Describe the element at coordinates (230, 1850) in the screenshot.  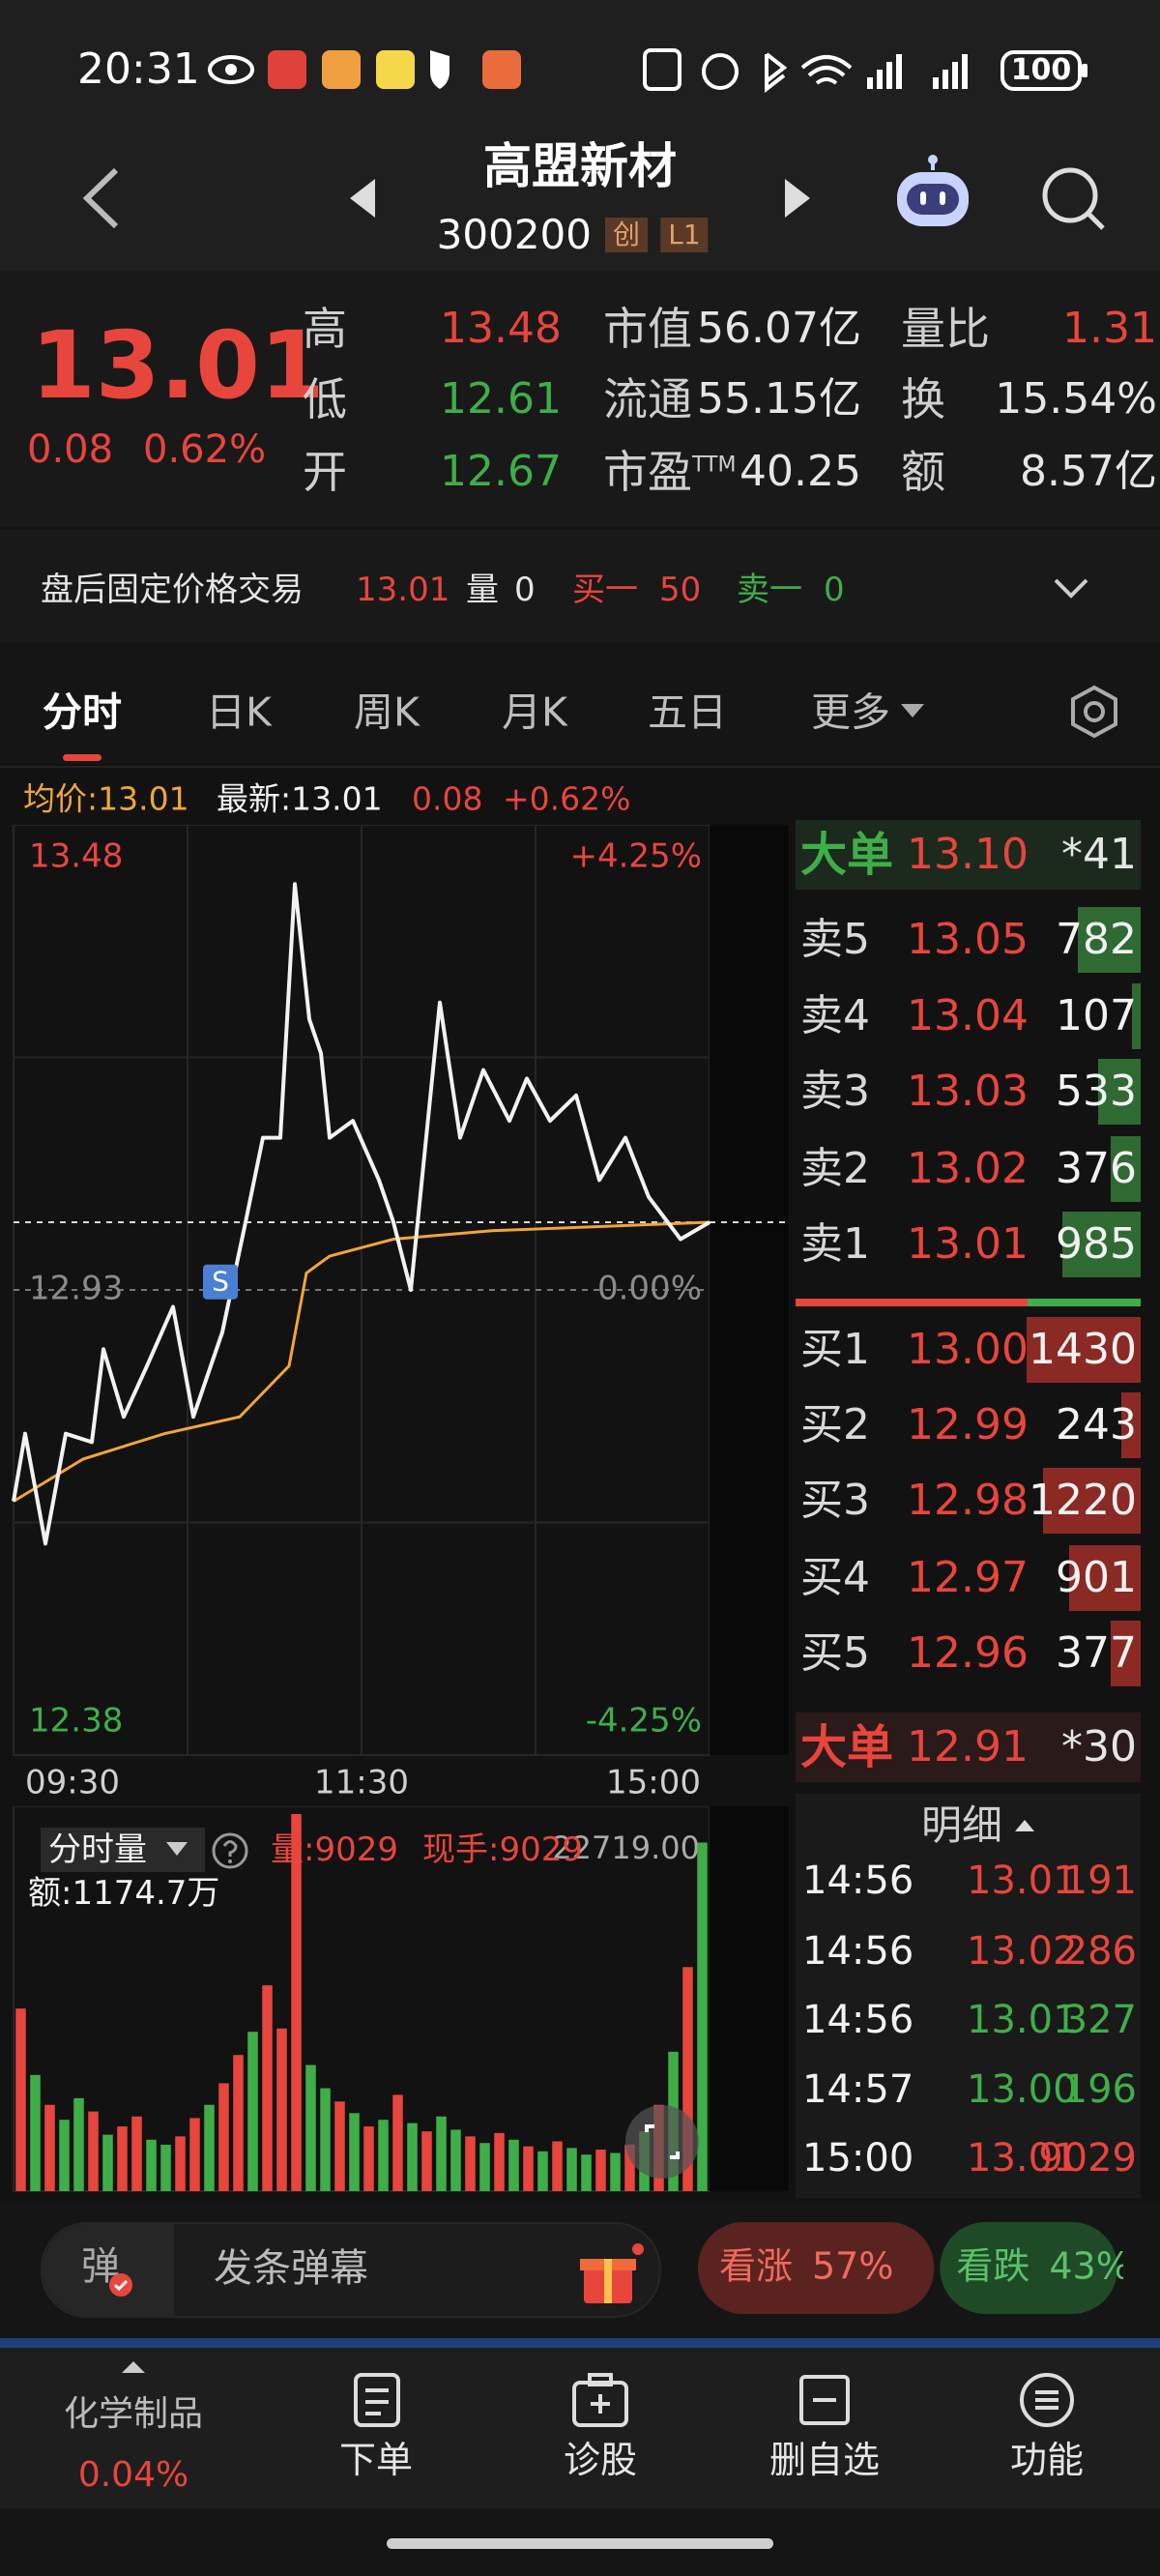
I see `help-icon` at that location.